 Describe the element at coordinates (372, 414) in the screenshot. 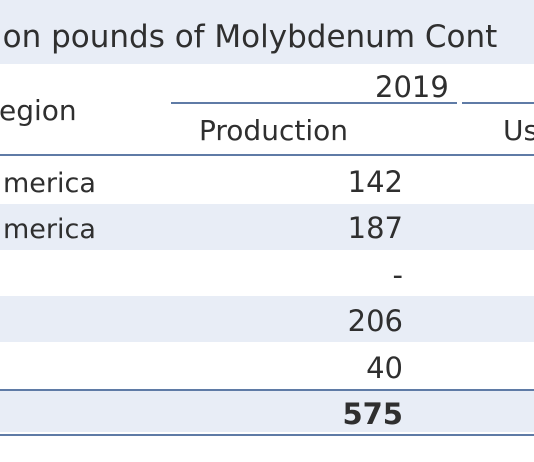

I see `row-6-production-total: 575` at that location.